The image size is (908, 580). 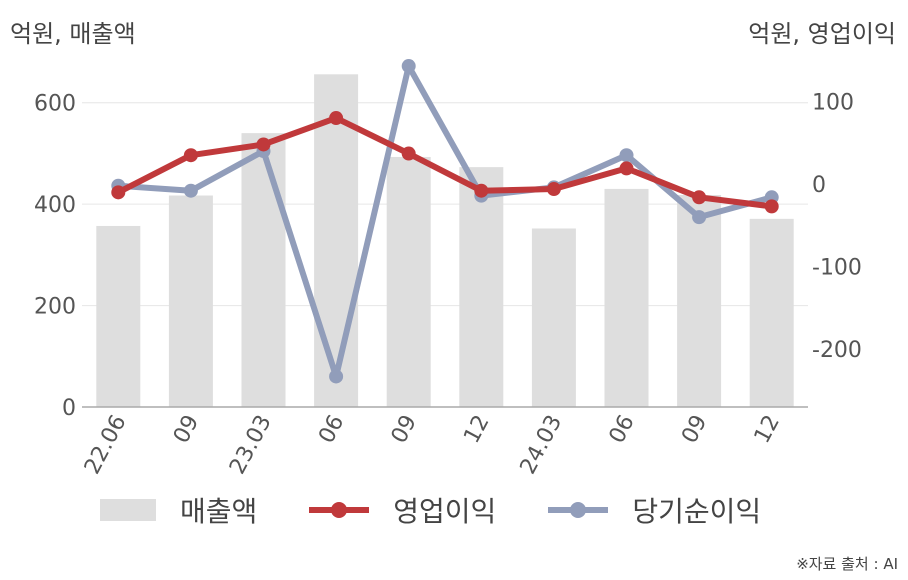 What do you see at coordinates (819, 185) in the screenshot?
I see `y-right-tick-label: 0` at bounding box center [819, 185].